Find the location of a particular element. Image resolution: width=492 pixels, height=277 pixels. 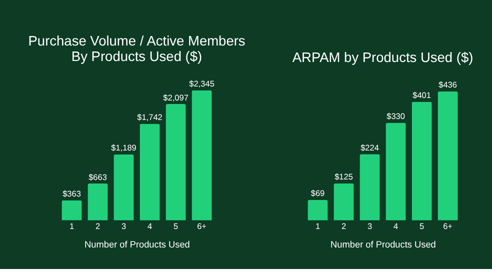

data-label: $1,189 is located at coordinates (124, 148).